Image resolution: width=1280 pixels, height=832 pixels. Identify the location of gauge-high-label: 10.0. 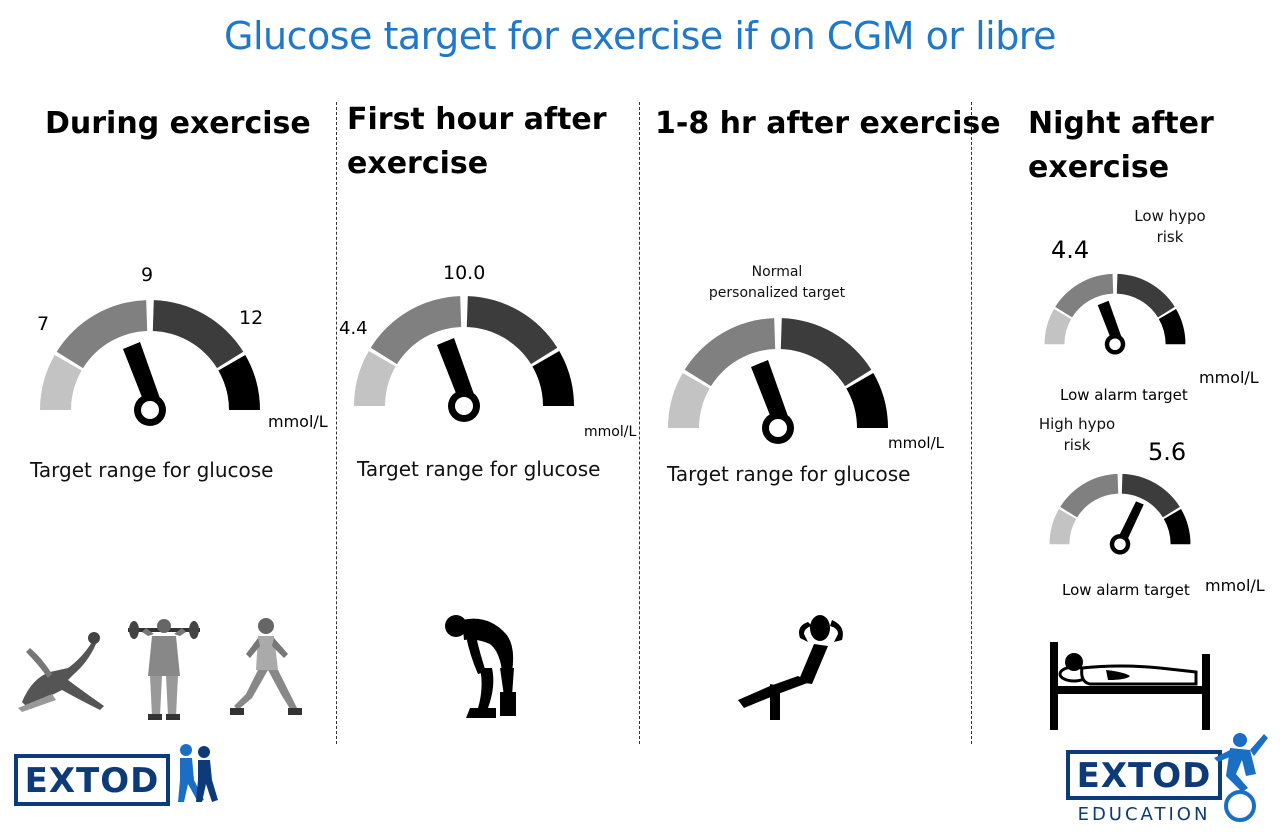
(464, 273).